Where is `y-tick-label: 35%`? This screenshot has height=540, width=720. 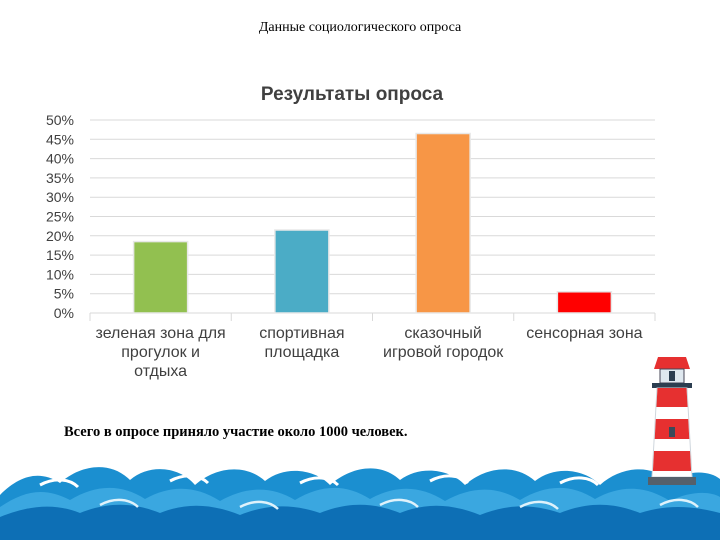
y-tick-label: 35% is located at coordinates (60, 178).